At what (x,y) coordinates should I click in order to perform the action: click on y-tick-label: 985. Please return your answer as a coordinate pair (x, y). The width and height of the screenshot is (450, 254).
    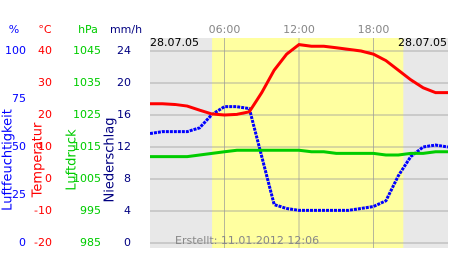
    Looking at the image, I should click on (90, 242).